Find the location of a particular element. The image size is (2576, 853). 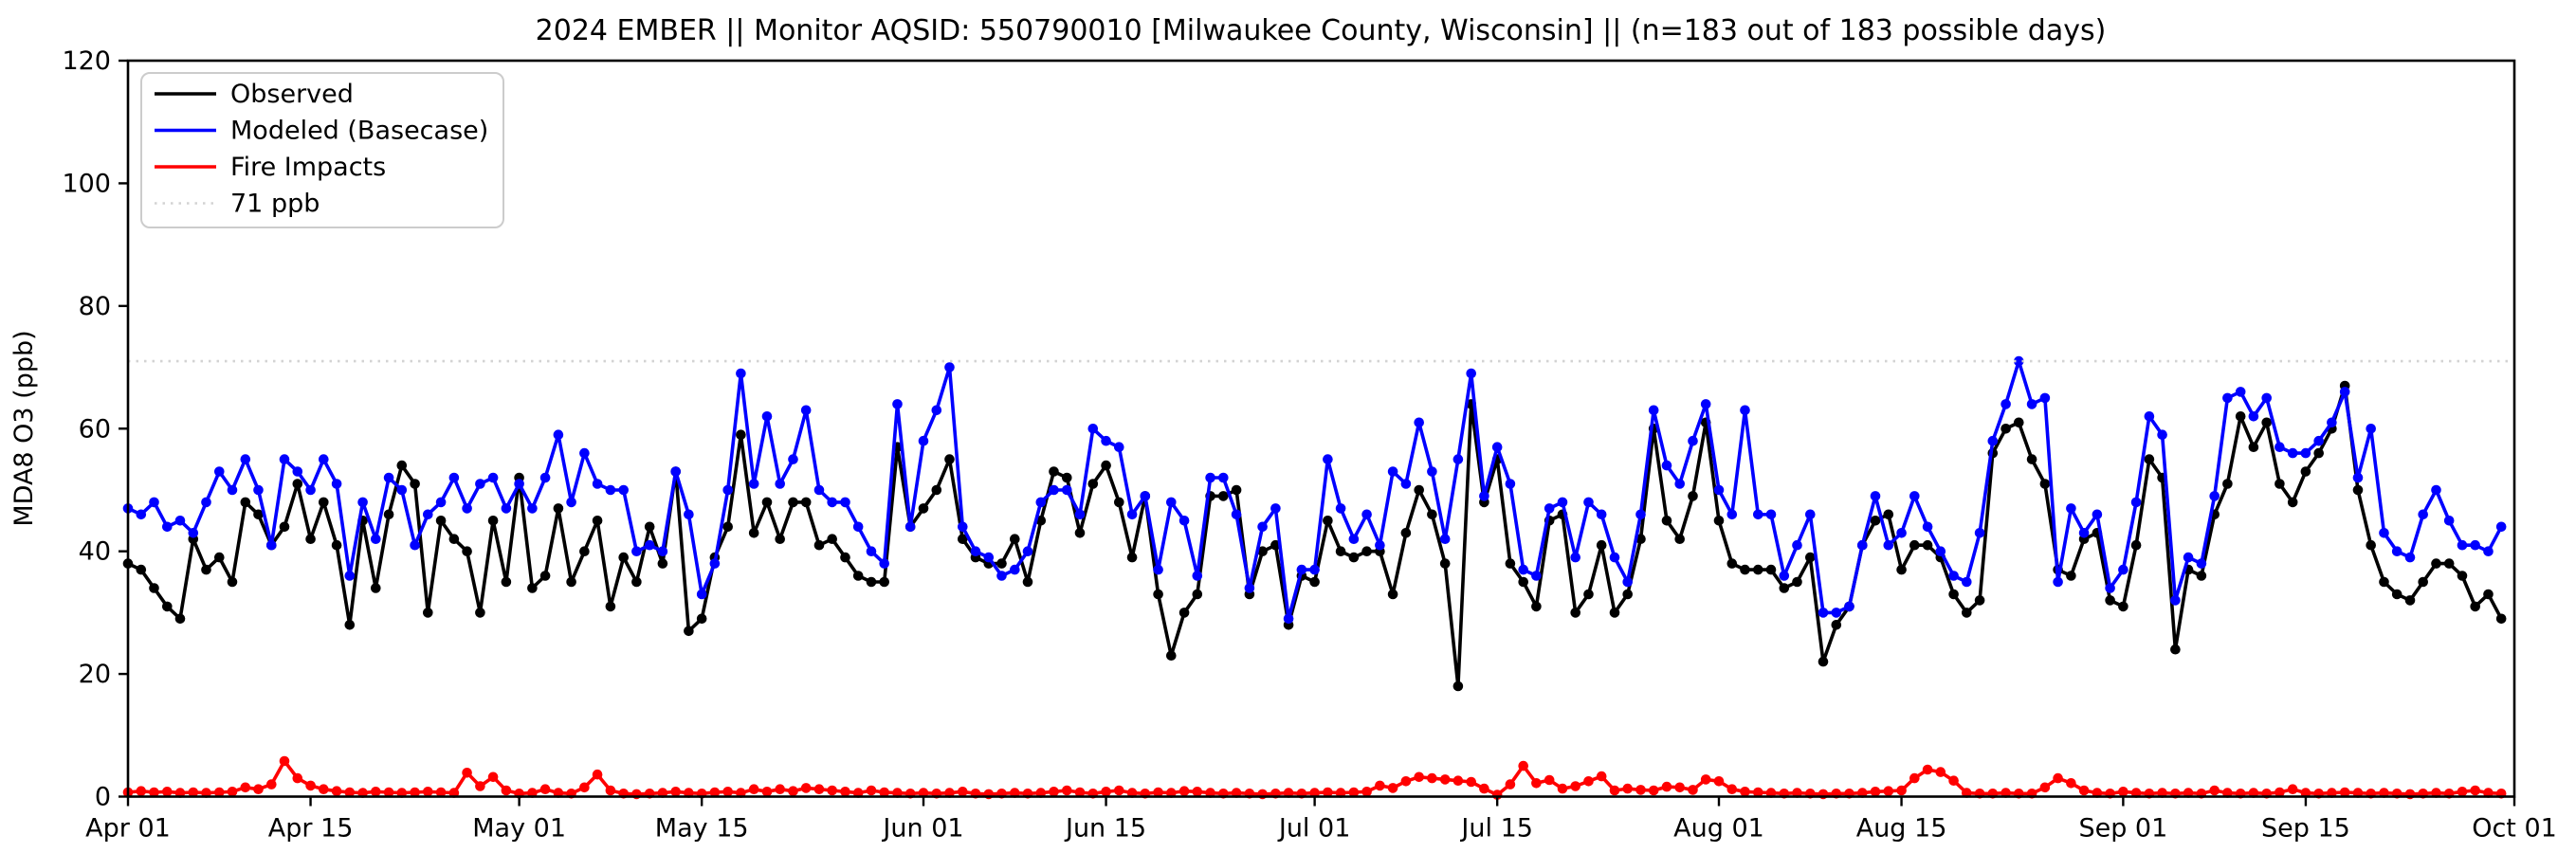

x-tick-label: May 15 is located at coordinates (702, 829).